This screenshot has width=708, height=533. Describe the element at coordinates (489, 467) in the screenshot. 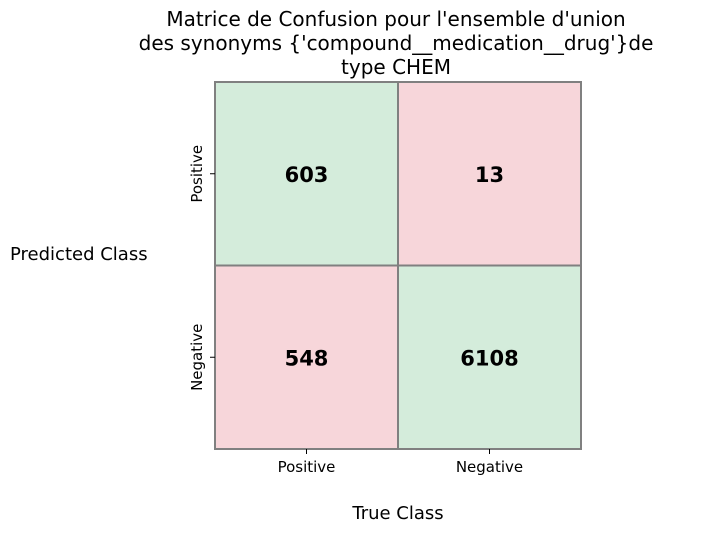

I see `x-tick-label-1: Negative` at that location.